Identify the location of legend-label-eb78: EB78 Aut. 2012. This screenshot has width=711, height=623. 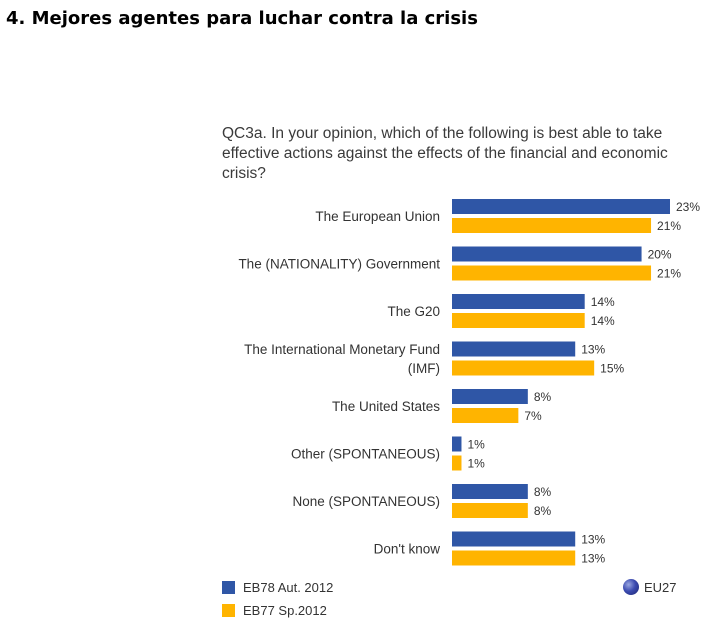
(288, 587).